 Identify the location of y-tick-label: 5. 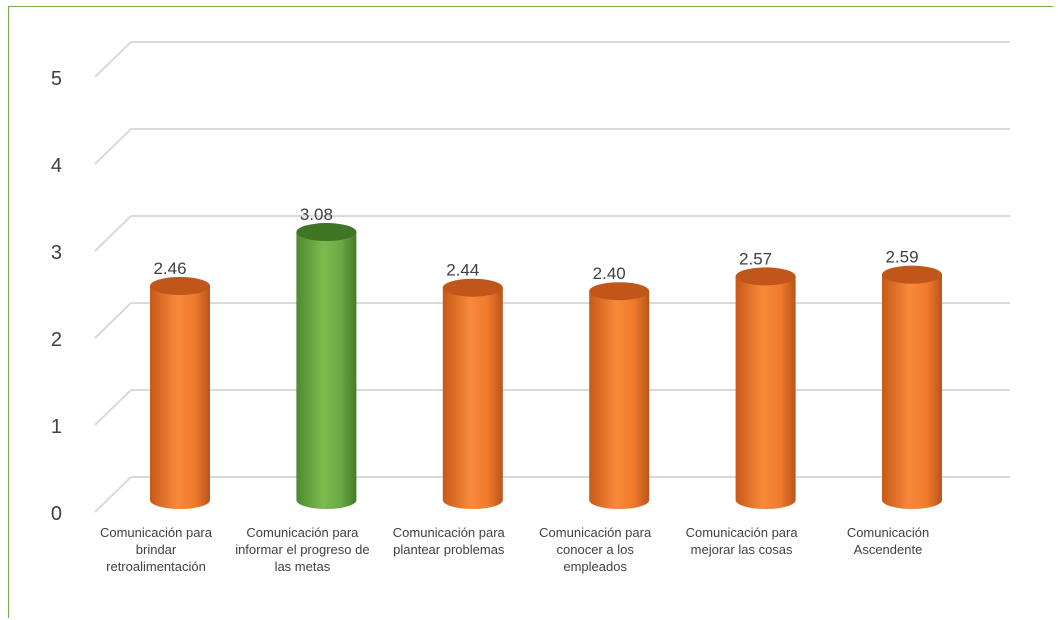
(56, 79).